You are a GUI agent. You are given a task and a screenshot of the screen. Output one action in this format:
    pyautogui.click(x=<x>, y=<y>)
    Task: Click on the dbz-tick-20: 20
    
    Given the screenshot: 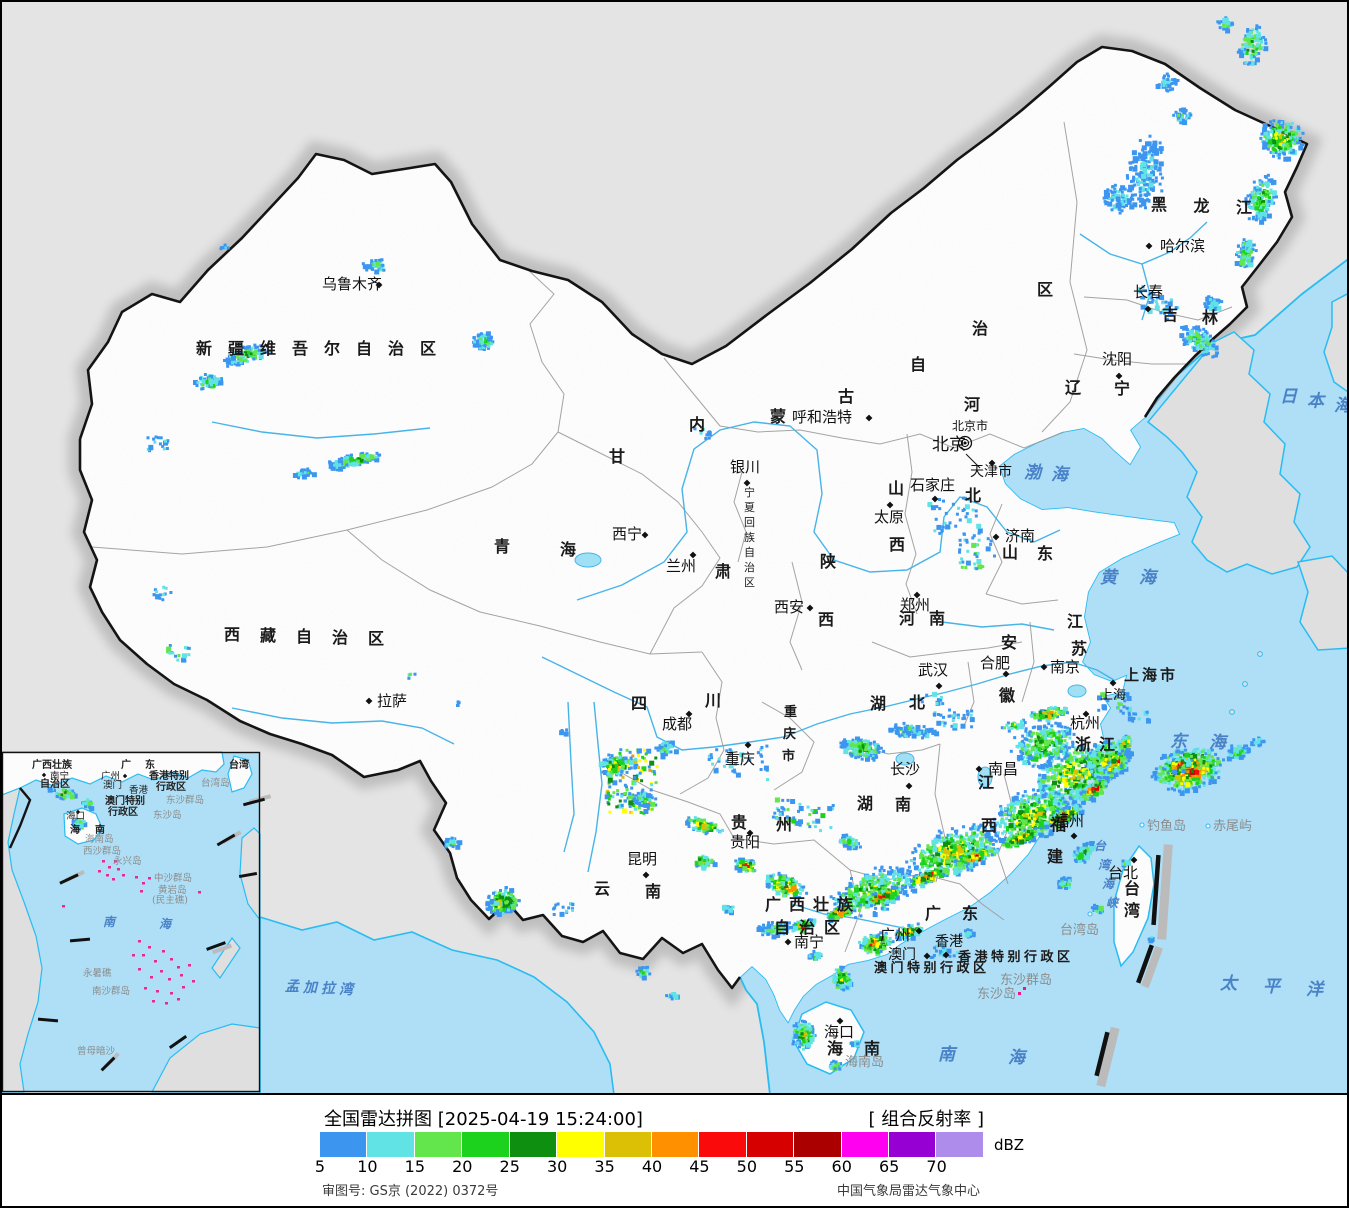 What is the action you would take?
    pyautogui.click(x=462, y=1166)
    